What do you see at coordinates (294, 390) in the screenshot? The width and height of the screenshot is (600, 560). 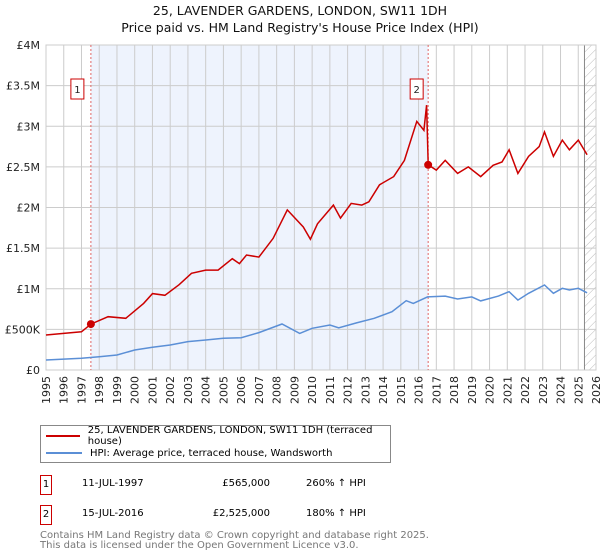 I see `x-tick-label: 2009` at bounding box center [294, 390].